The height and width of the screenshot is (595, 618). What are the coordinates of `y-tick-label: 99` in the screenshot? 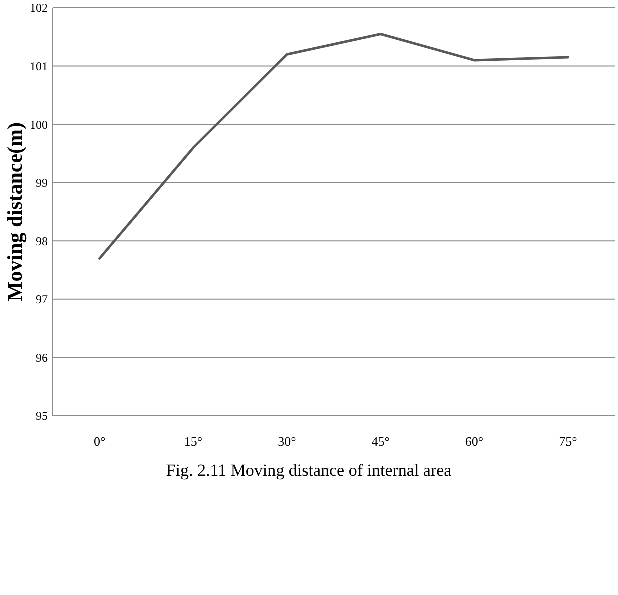 It's located at (42, 183).